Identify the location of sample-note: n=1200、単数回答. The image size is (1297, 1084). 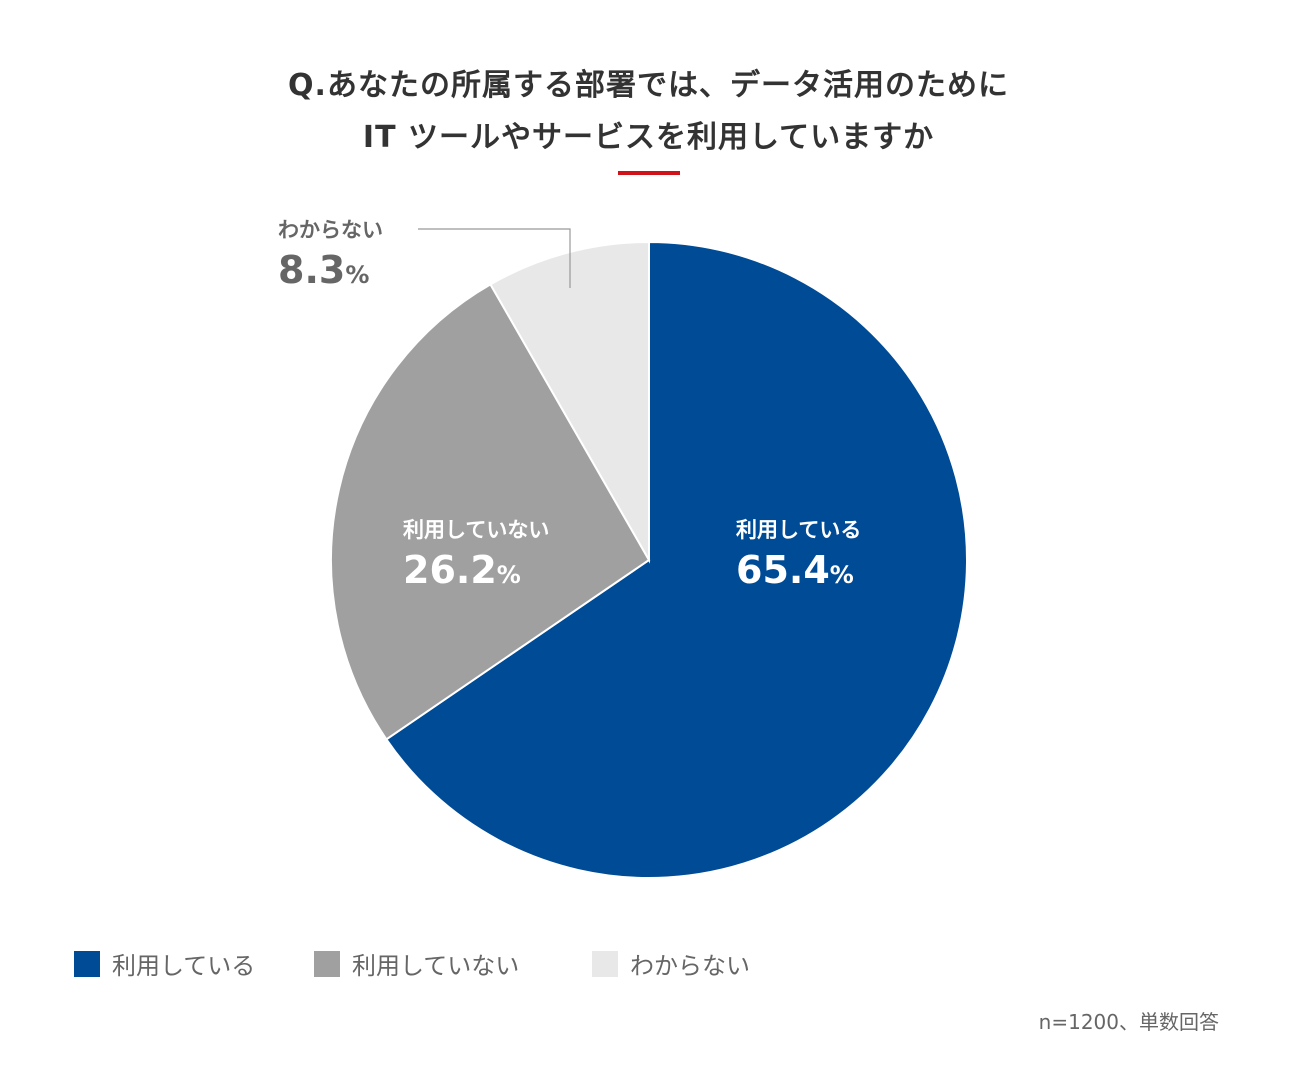
(1128, 1022).